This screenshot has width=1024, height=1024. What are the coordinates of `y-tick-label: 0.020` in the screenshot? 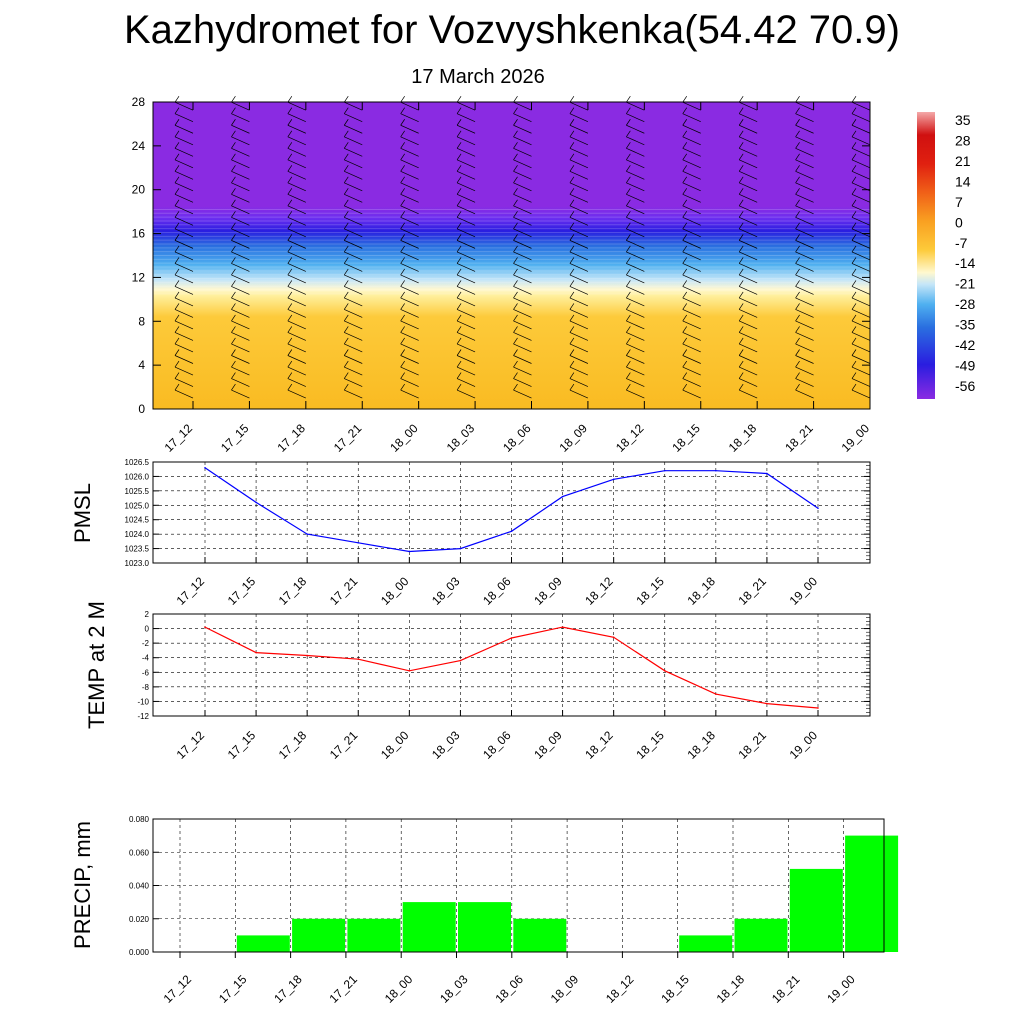 It's located at (139, 919).